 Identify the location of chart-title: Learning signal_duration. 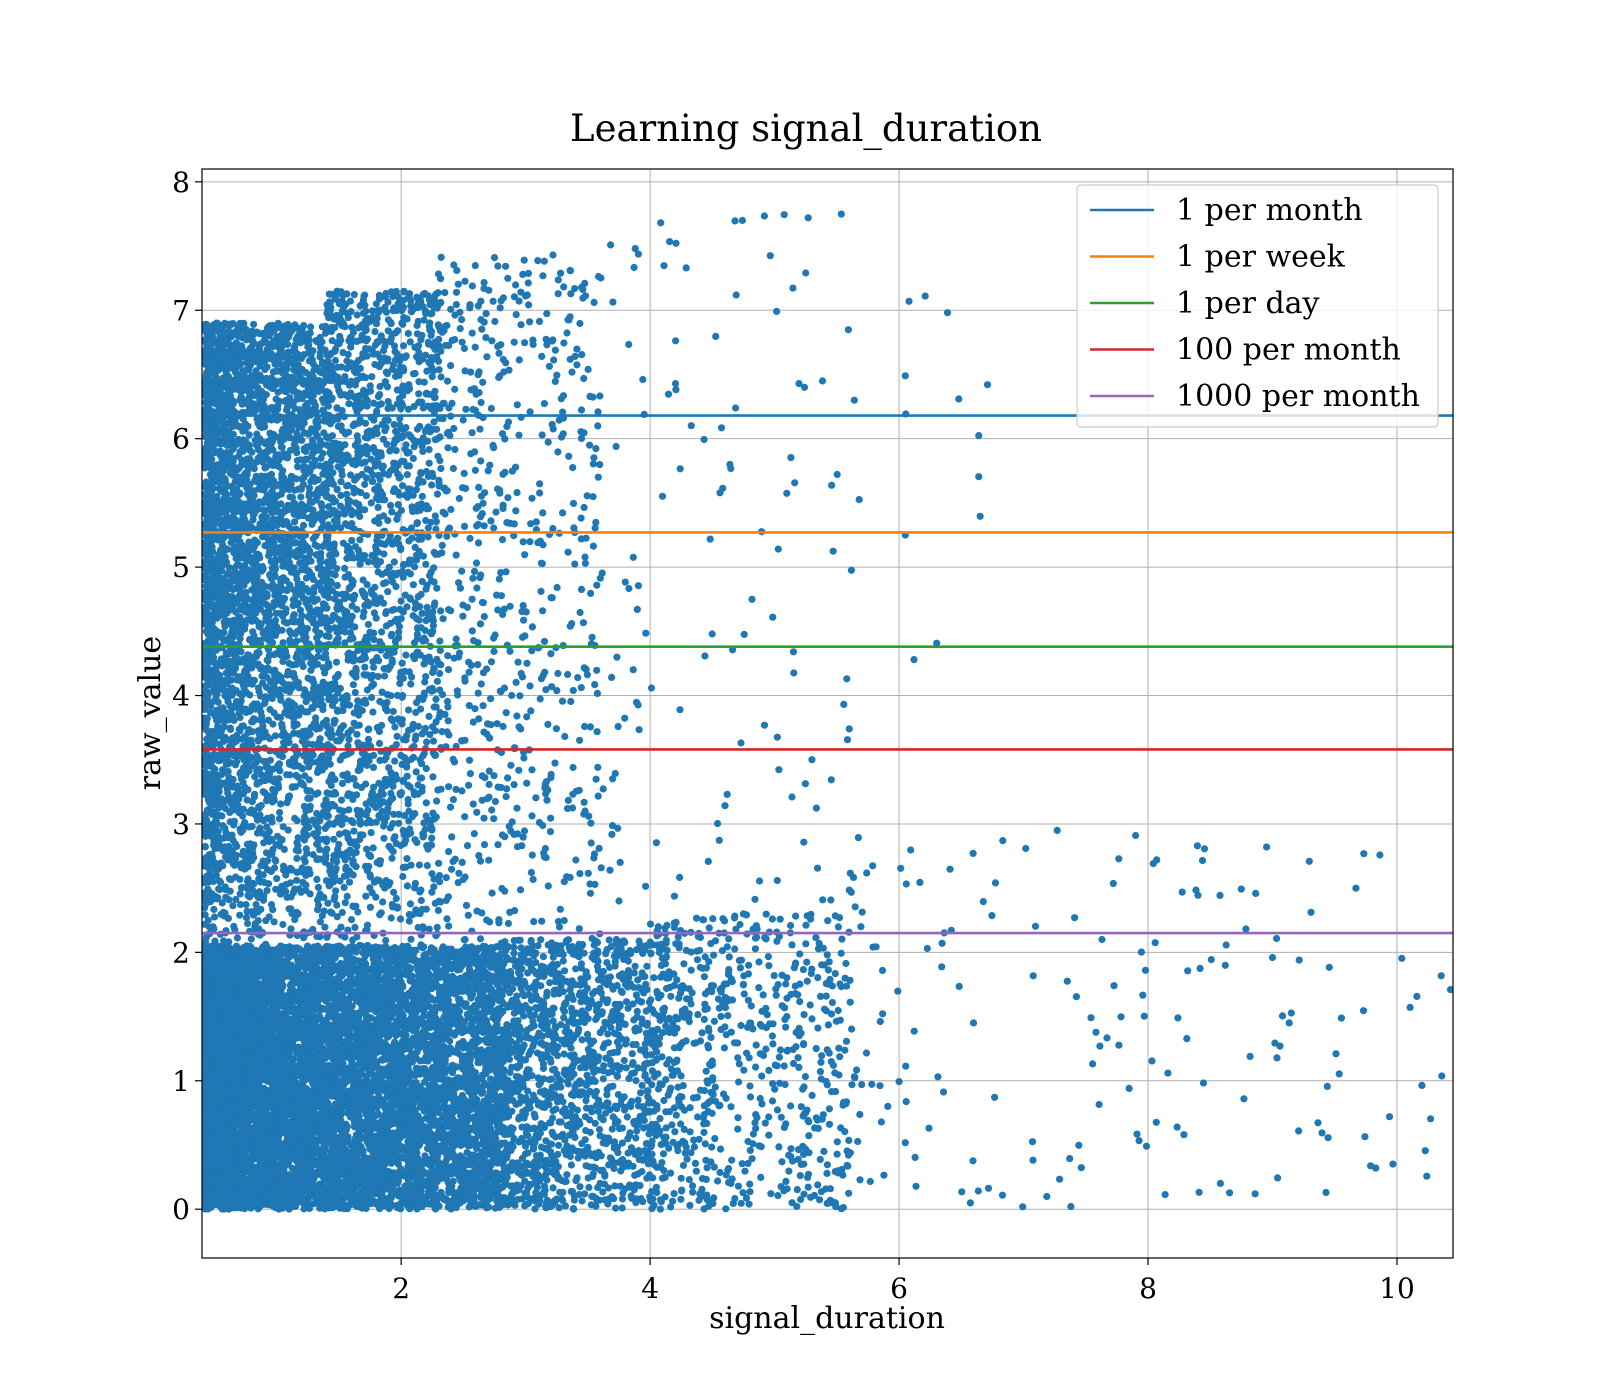
(806, 129).